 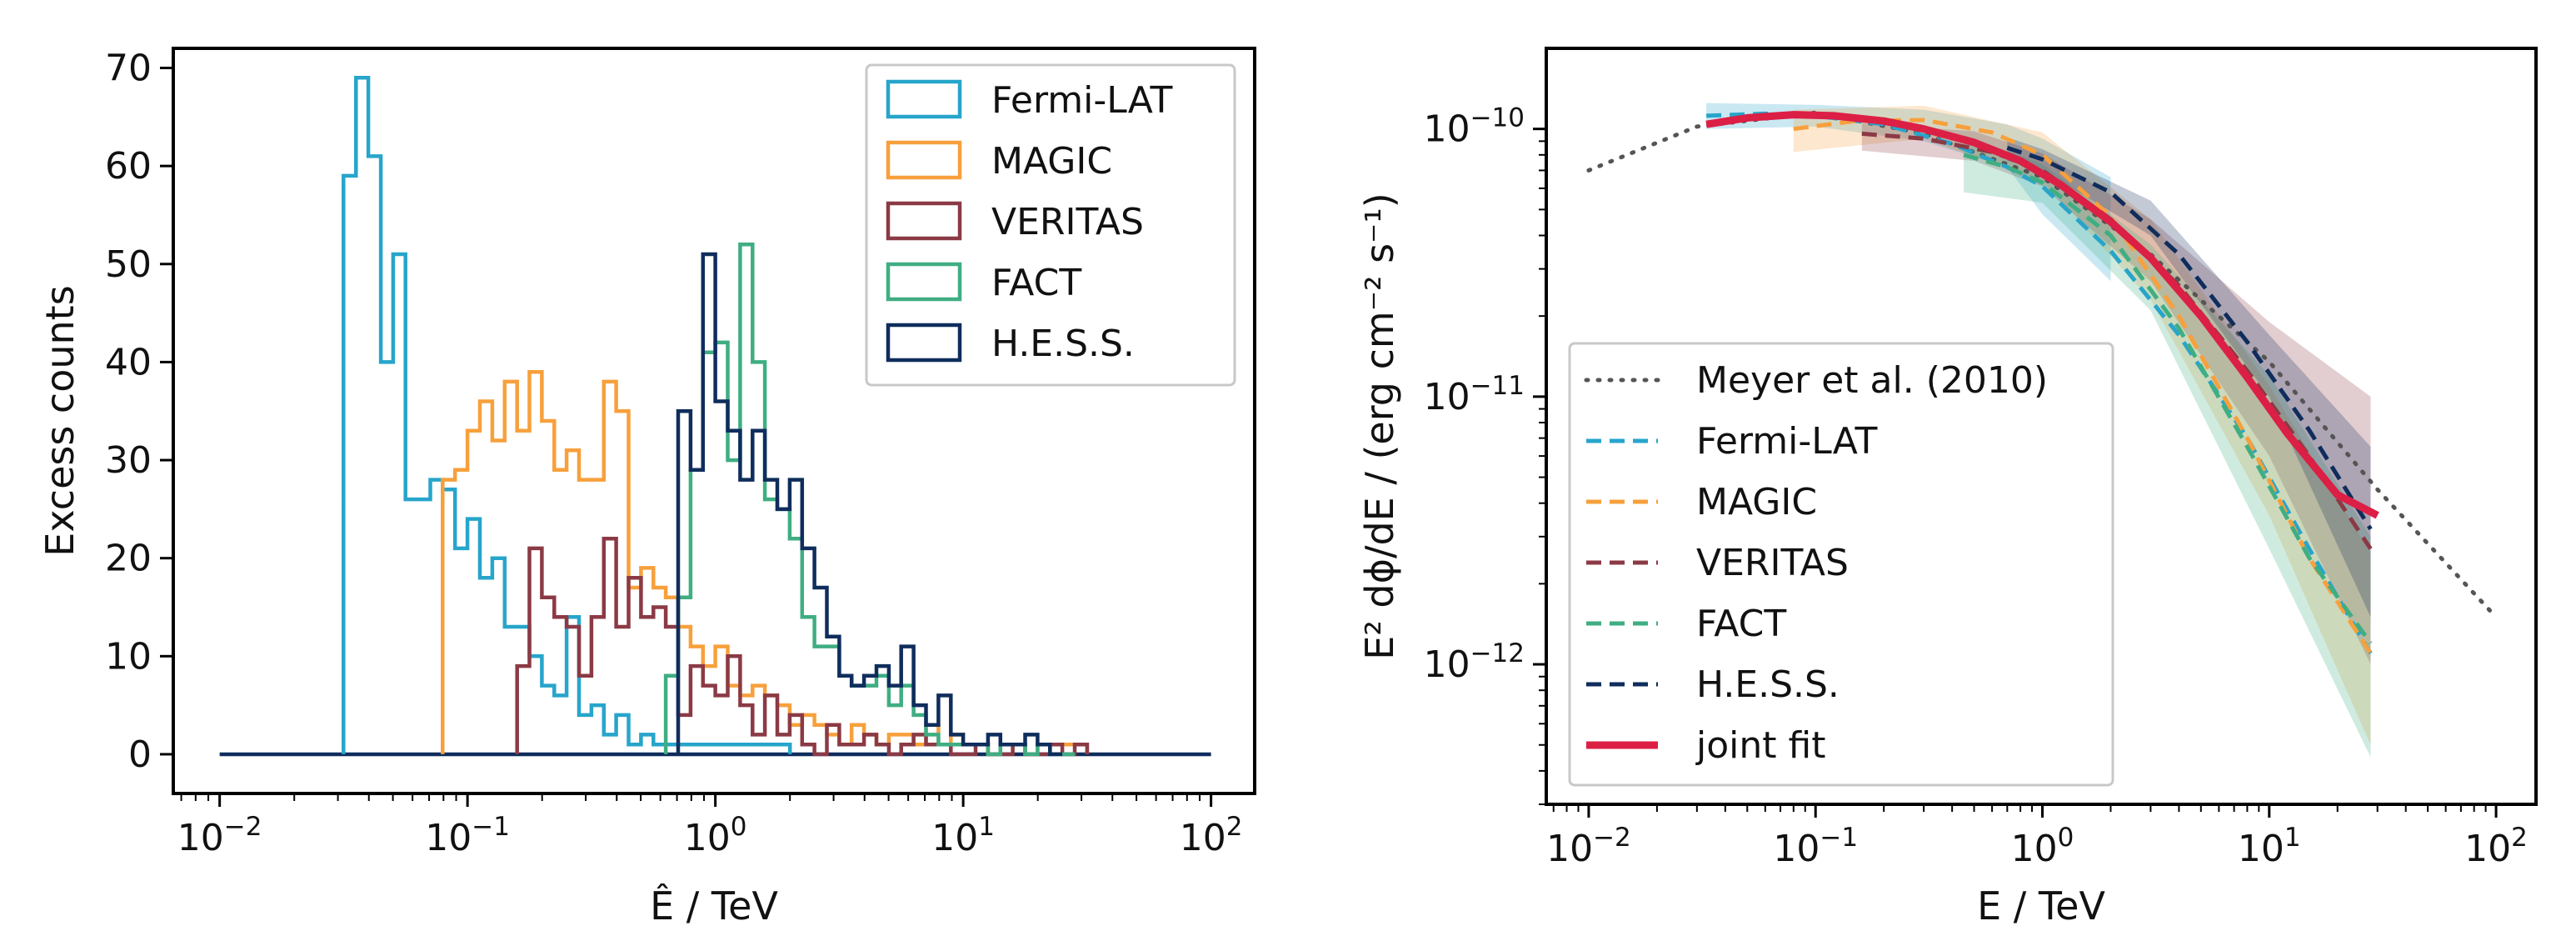 What do you see at coordinates (128, 362) in the screenshot?
I see `y-tick-label: 40` at bounding box center [128, 362].